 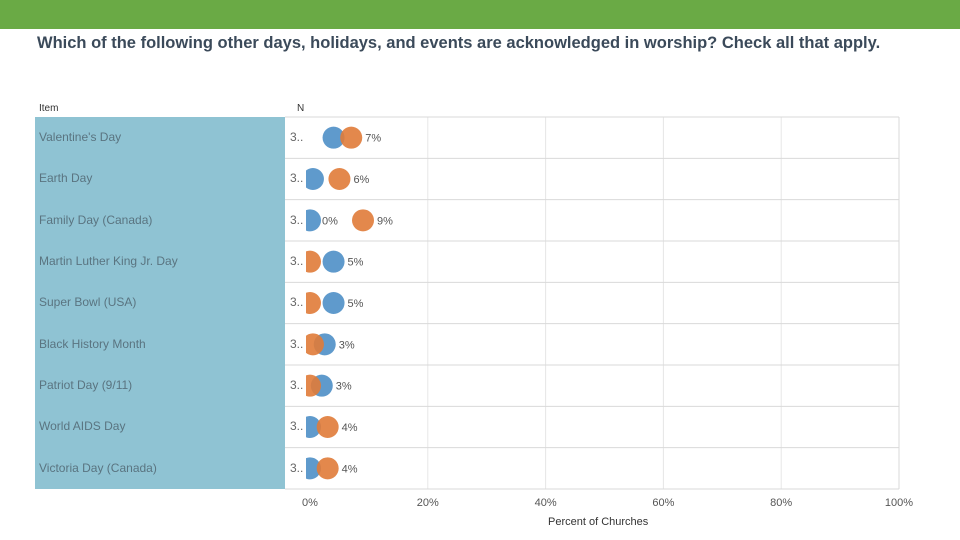 I want to click on x-tick-label: 80%, so click(x=781, y=503).